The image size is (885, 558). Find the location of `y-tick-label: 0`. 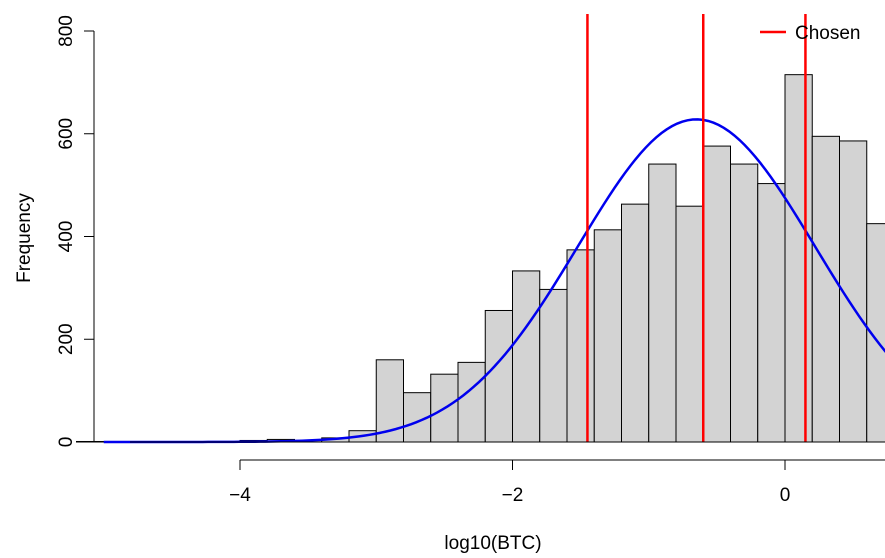

y-tick-label: 0 is located at coordinates (66, 442).